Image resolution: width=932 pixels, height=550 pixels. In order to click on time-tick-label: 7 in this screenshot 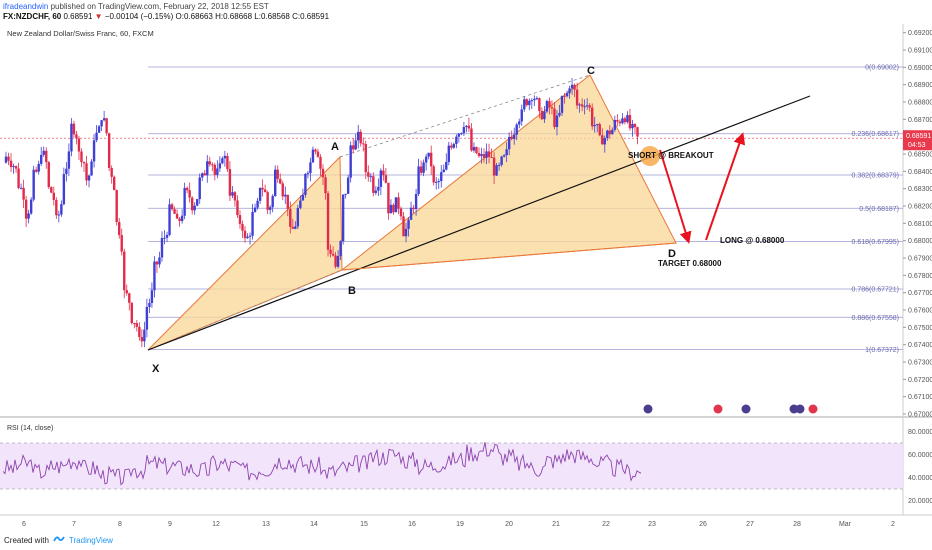, I will do `click(74, 524)`.